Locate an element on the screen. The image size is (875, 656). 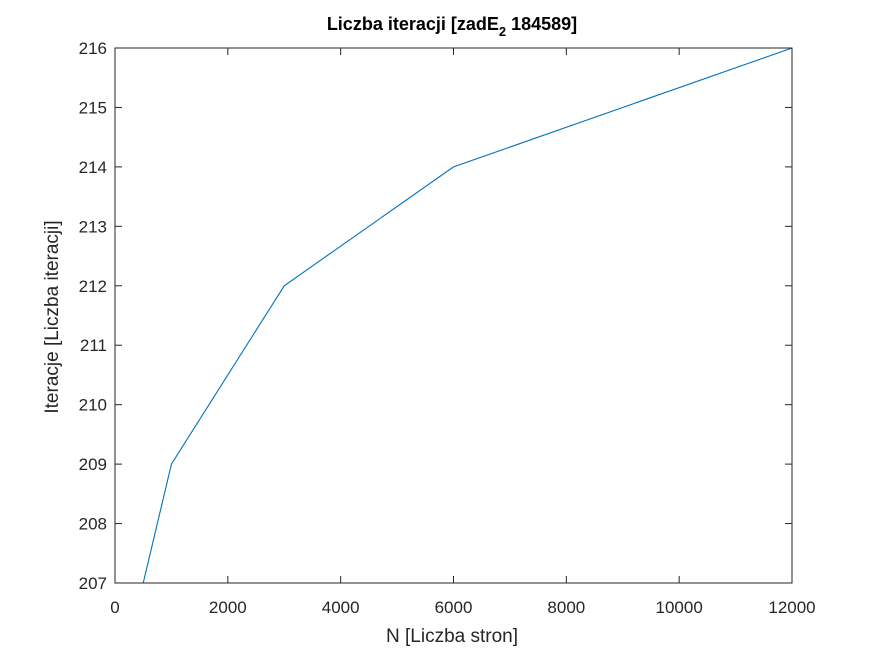
y-tick-label: 210 is located at coordinates (93, 405).